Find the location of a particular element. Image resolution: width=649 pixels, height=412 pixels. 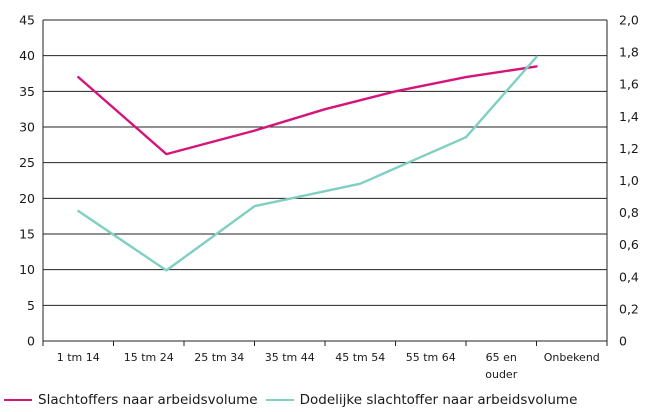

y-right-tick-label-9: 1,8 is located at coordinates (629, 52).